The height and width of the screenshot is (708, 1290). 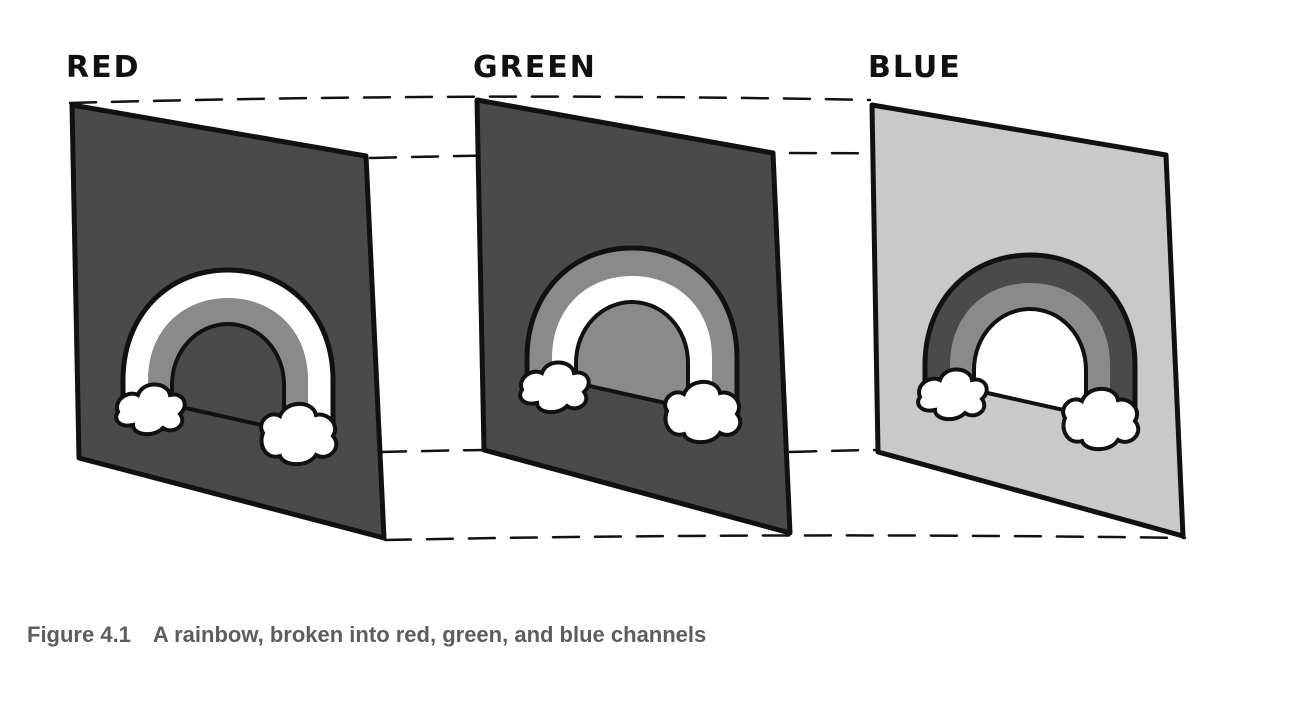 What do you see at coordinates (785, 538) in the screenshot?
I see `bottom-front-connector` at bounding box center [785, 538].